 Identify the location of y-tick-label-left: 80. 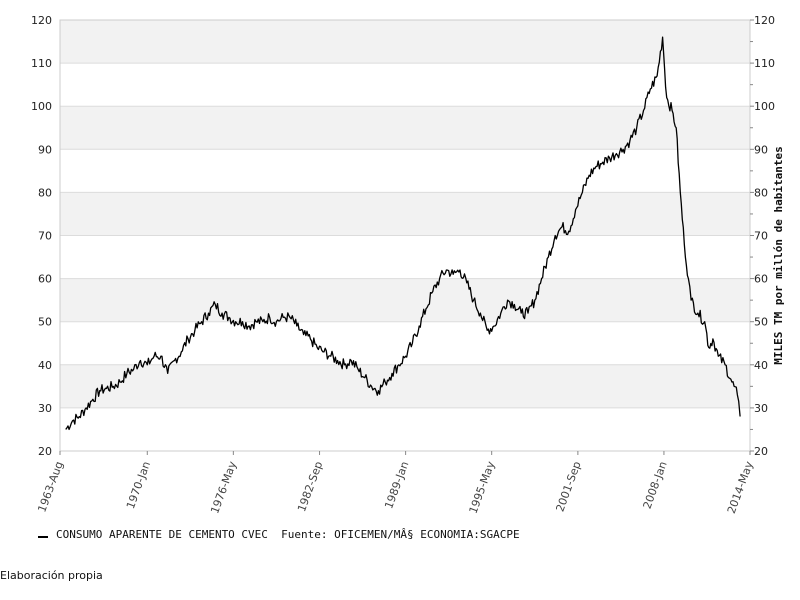
(45, 192).